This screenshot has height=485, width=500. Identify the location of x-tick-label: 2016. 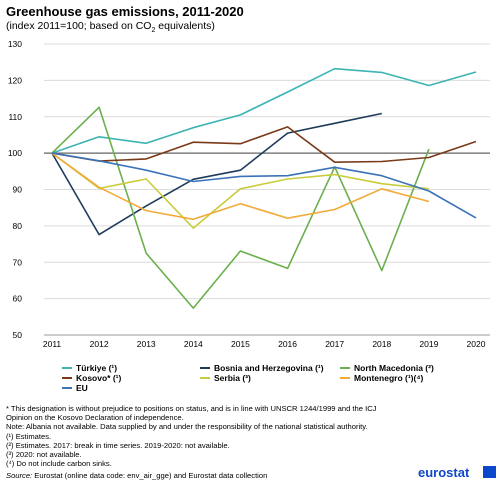
(287, 344).